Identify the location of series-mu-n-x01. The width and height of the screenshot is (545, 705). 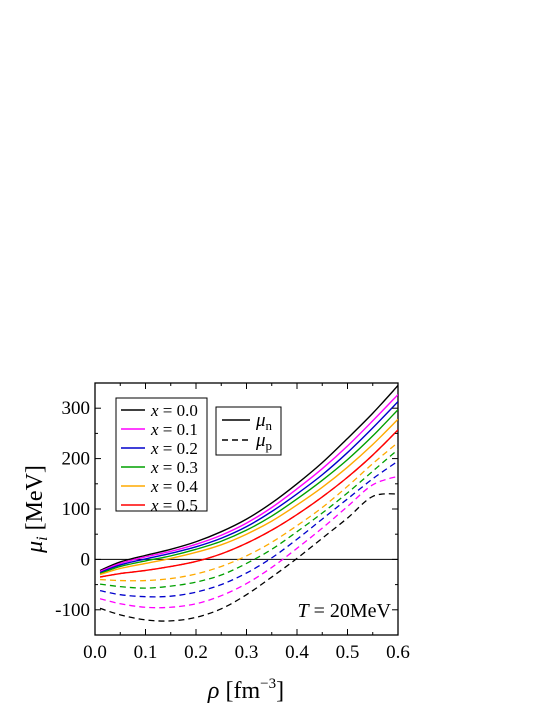
(248, 483).